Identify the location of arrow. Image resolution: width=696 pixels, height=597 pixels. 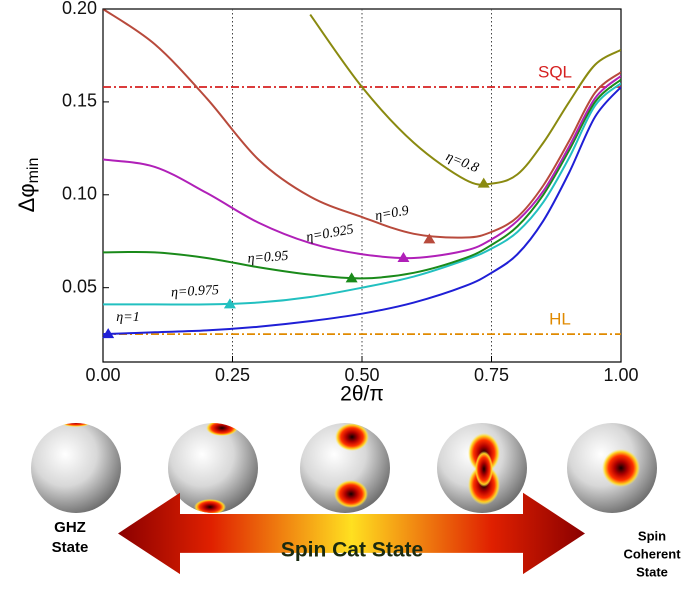
(351, 533).